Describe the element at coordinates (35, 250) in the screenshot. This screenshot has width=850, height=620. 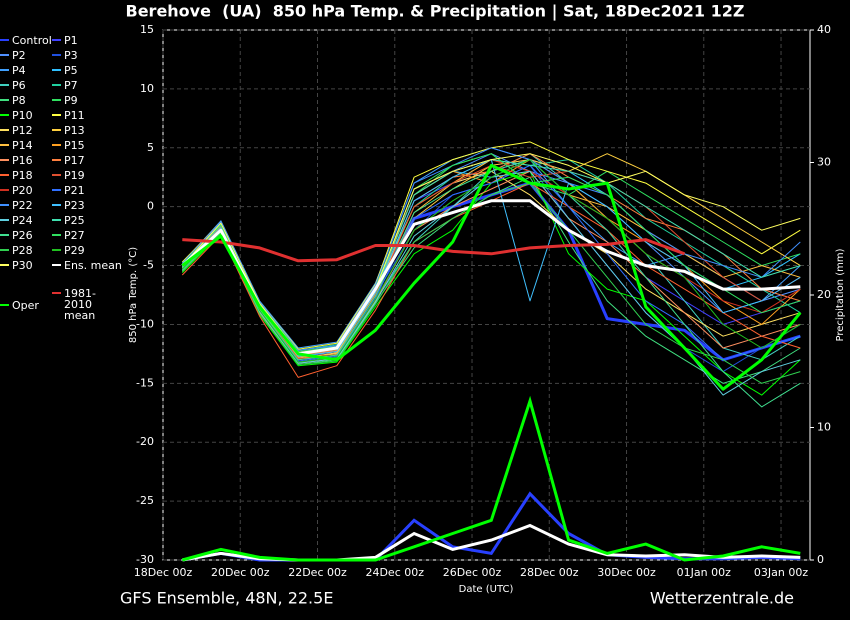
I see `legend-item: P28` at that location.